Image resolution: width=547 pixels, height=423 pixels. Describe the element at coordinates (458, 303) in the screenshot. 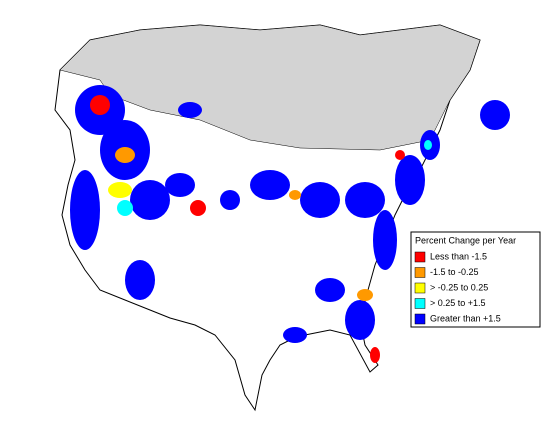

I see `legend-label: > 0.25 to +1.5` at that location.